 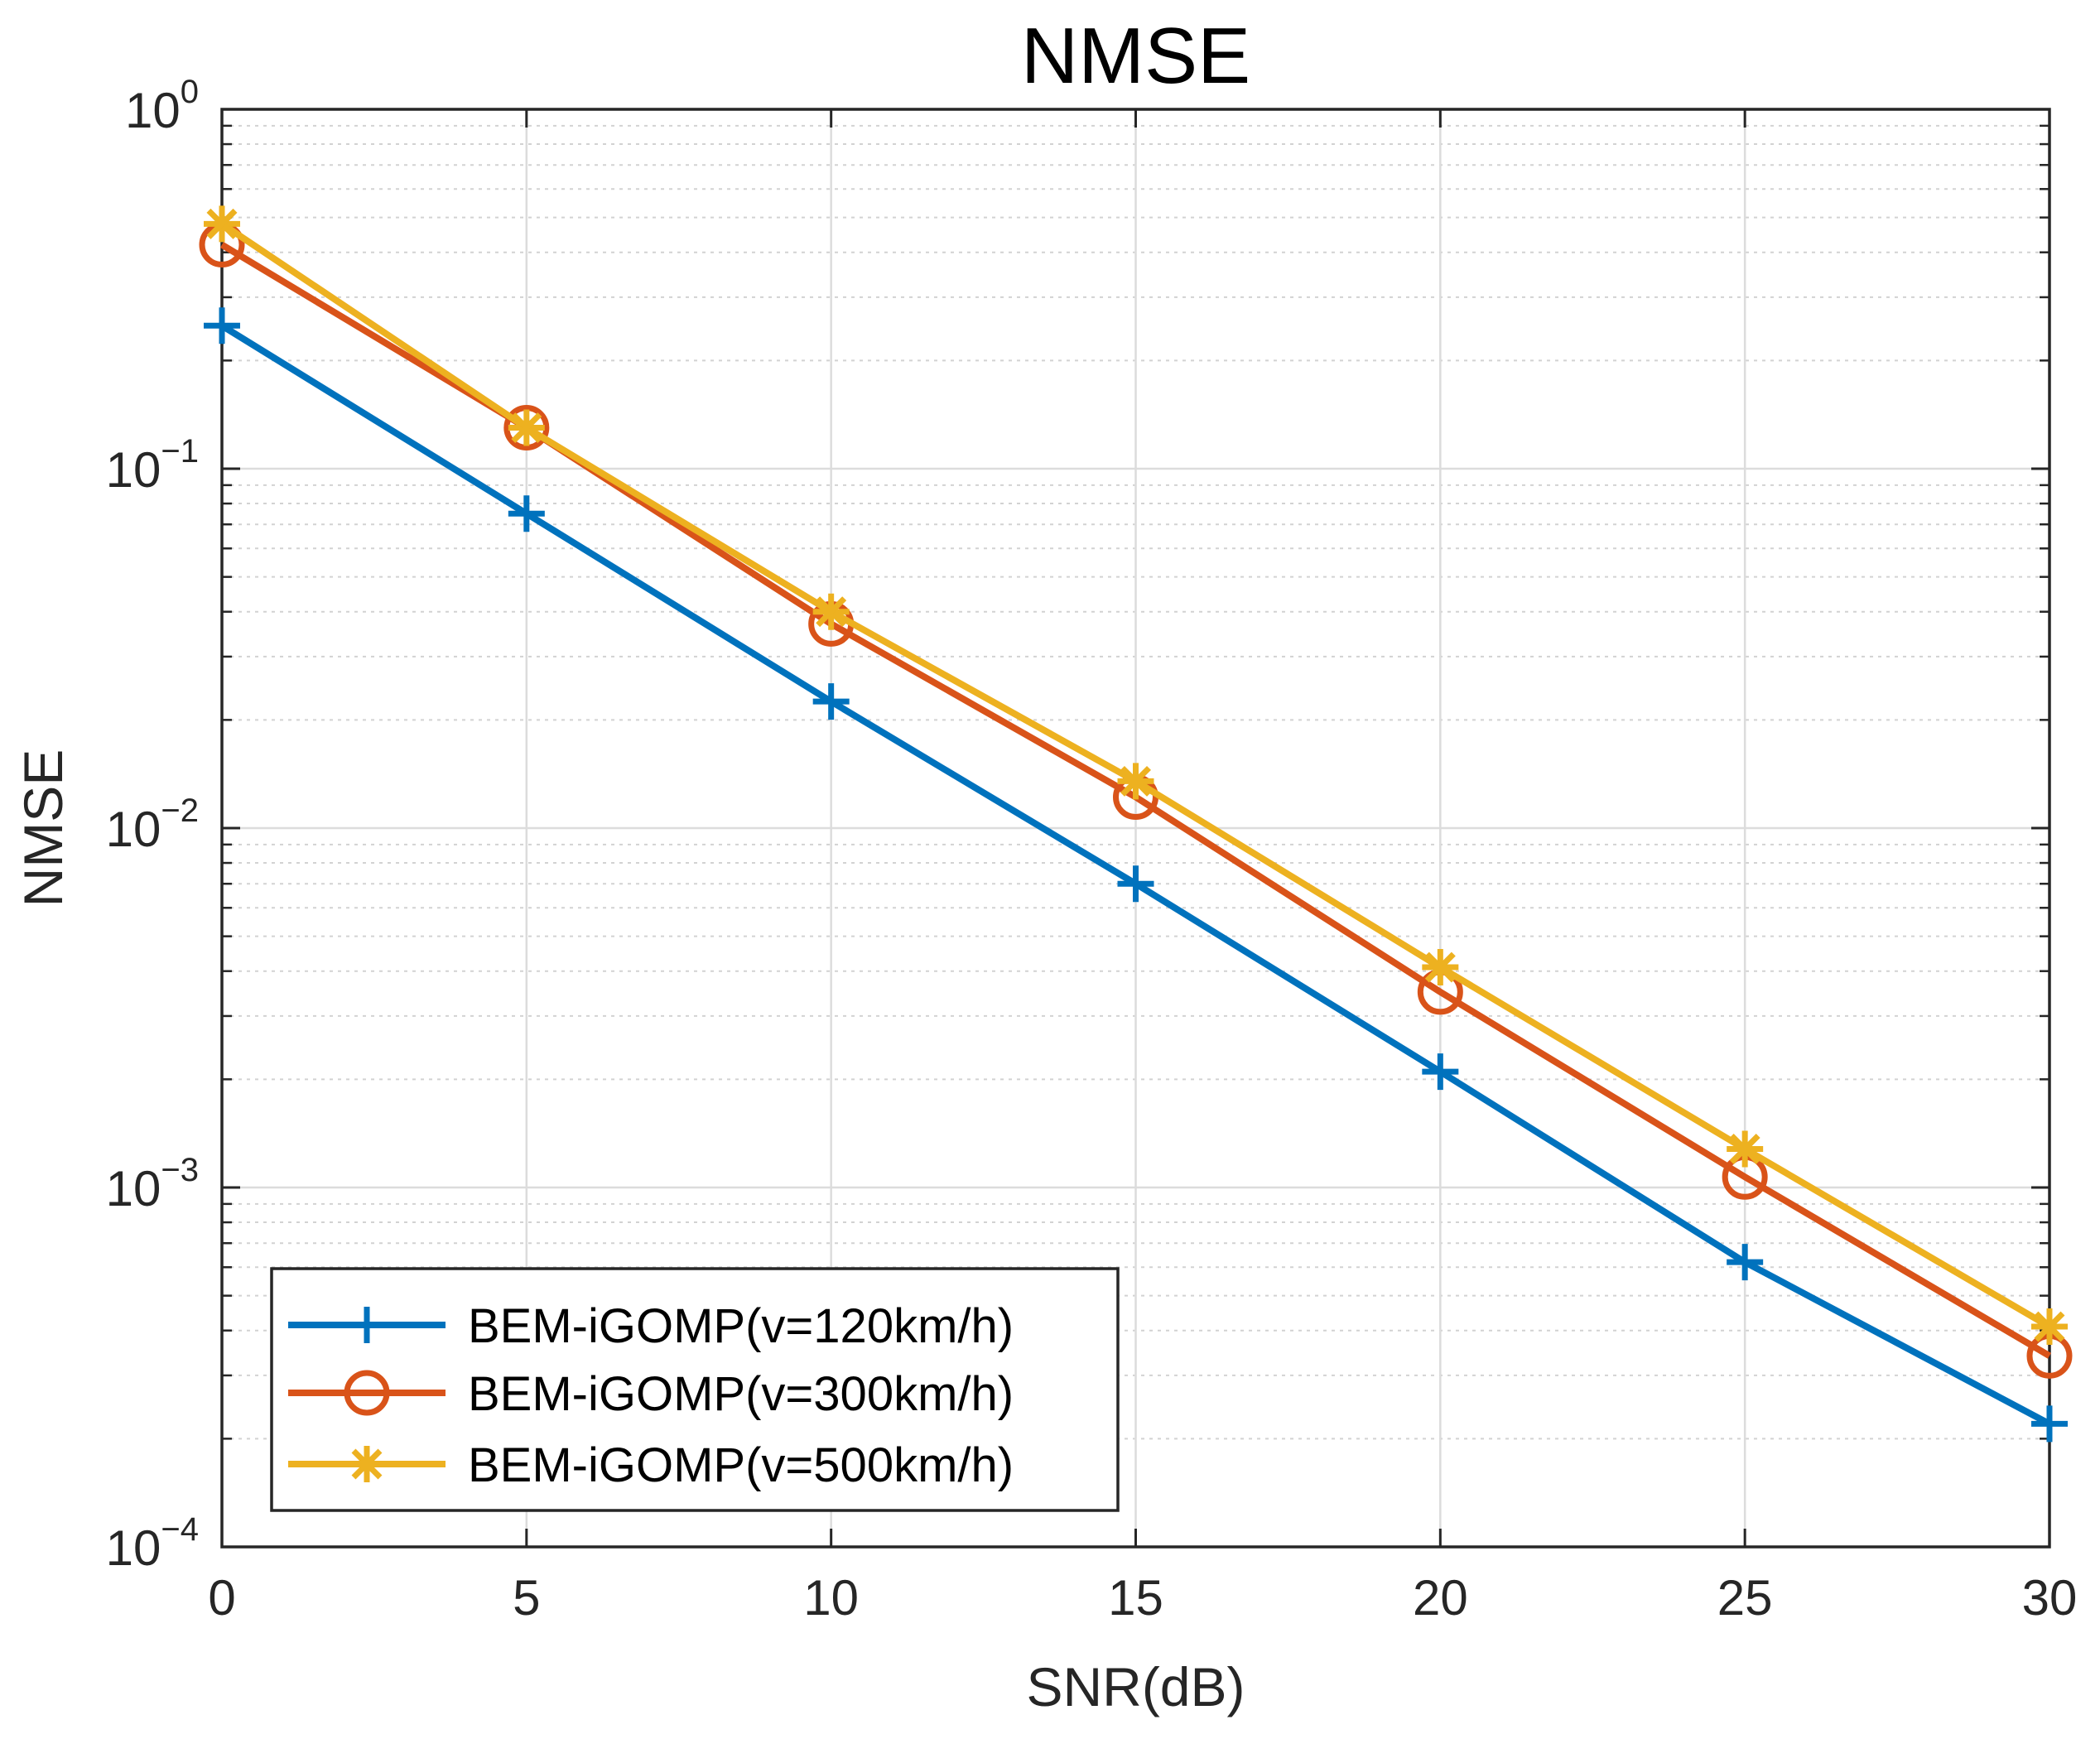 I want to click on y-tick-exponent: 0, so click(x=190, y=92).